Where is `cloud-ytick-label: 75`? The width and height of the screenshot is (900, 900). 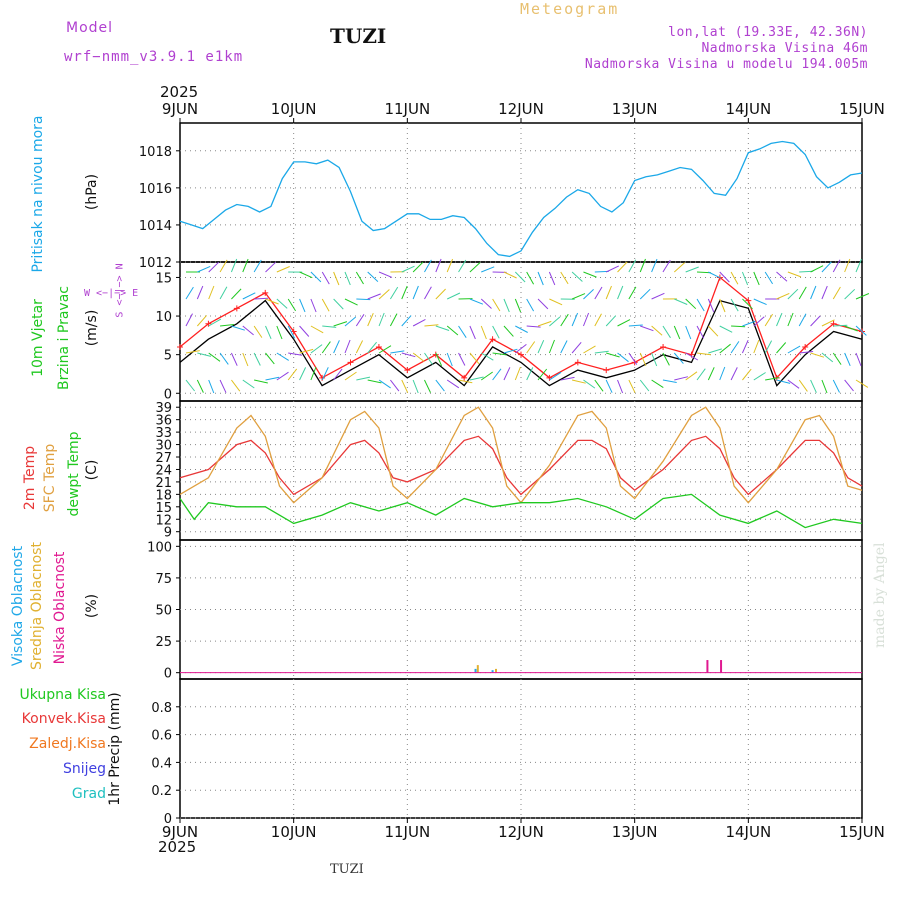
cloud-ytick-label: 75 is located at coordinates (163, 579).